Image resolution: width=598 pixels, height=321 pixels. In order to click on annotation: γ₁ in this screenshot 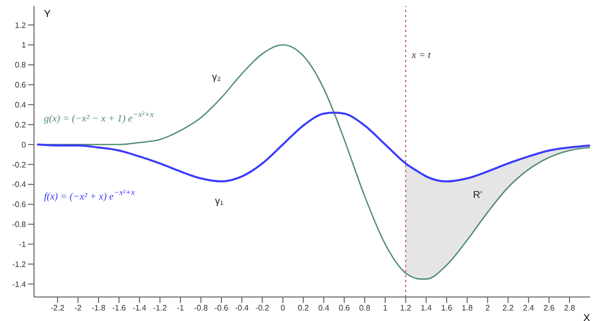, I will do `click(219, 201)`.